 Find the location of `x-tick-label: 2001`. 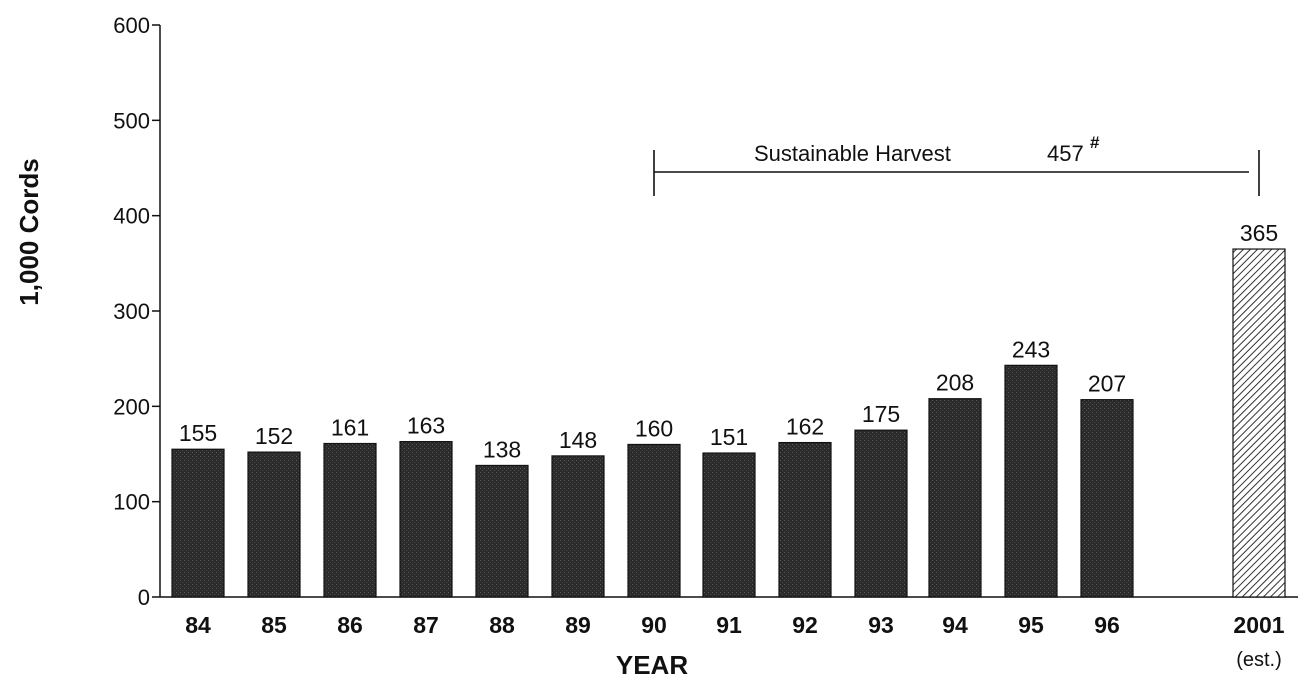

x-tick-label: 2001 is located at coordinates (1258, 625).